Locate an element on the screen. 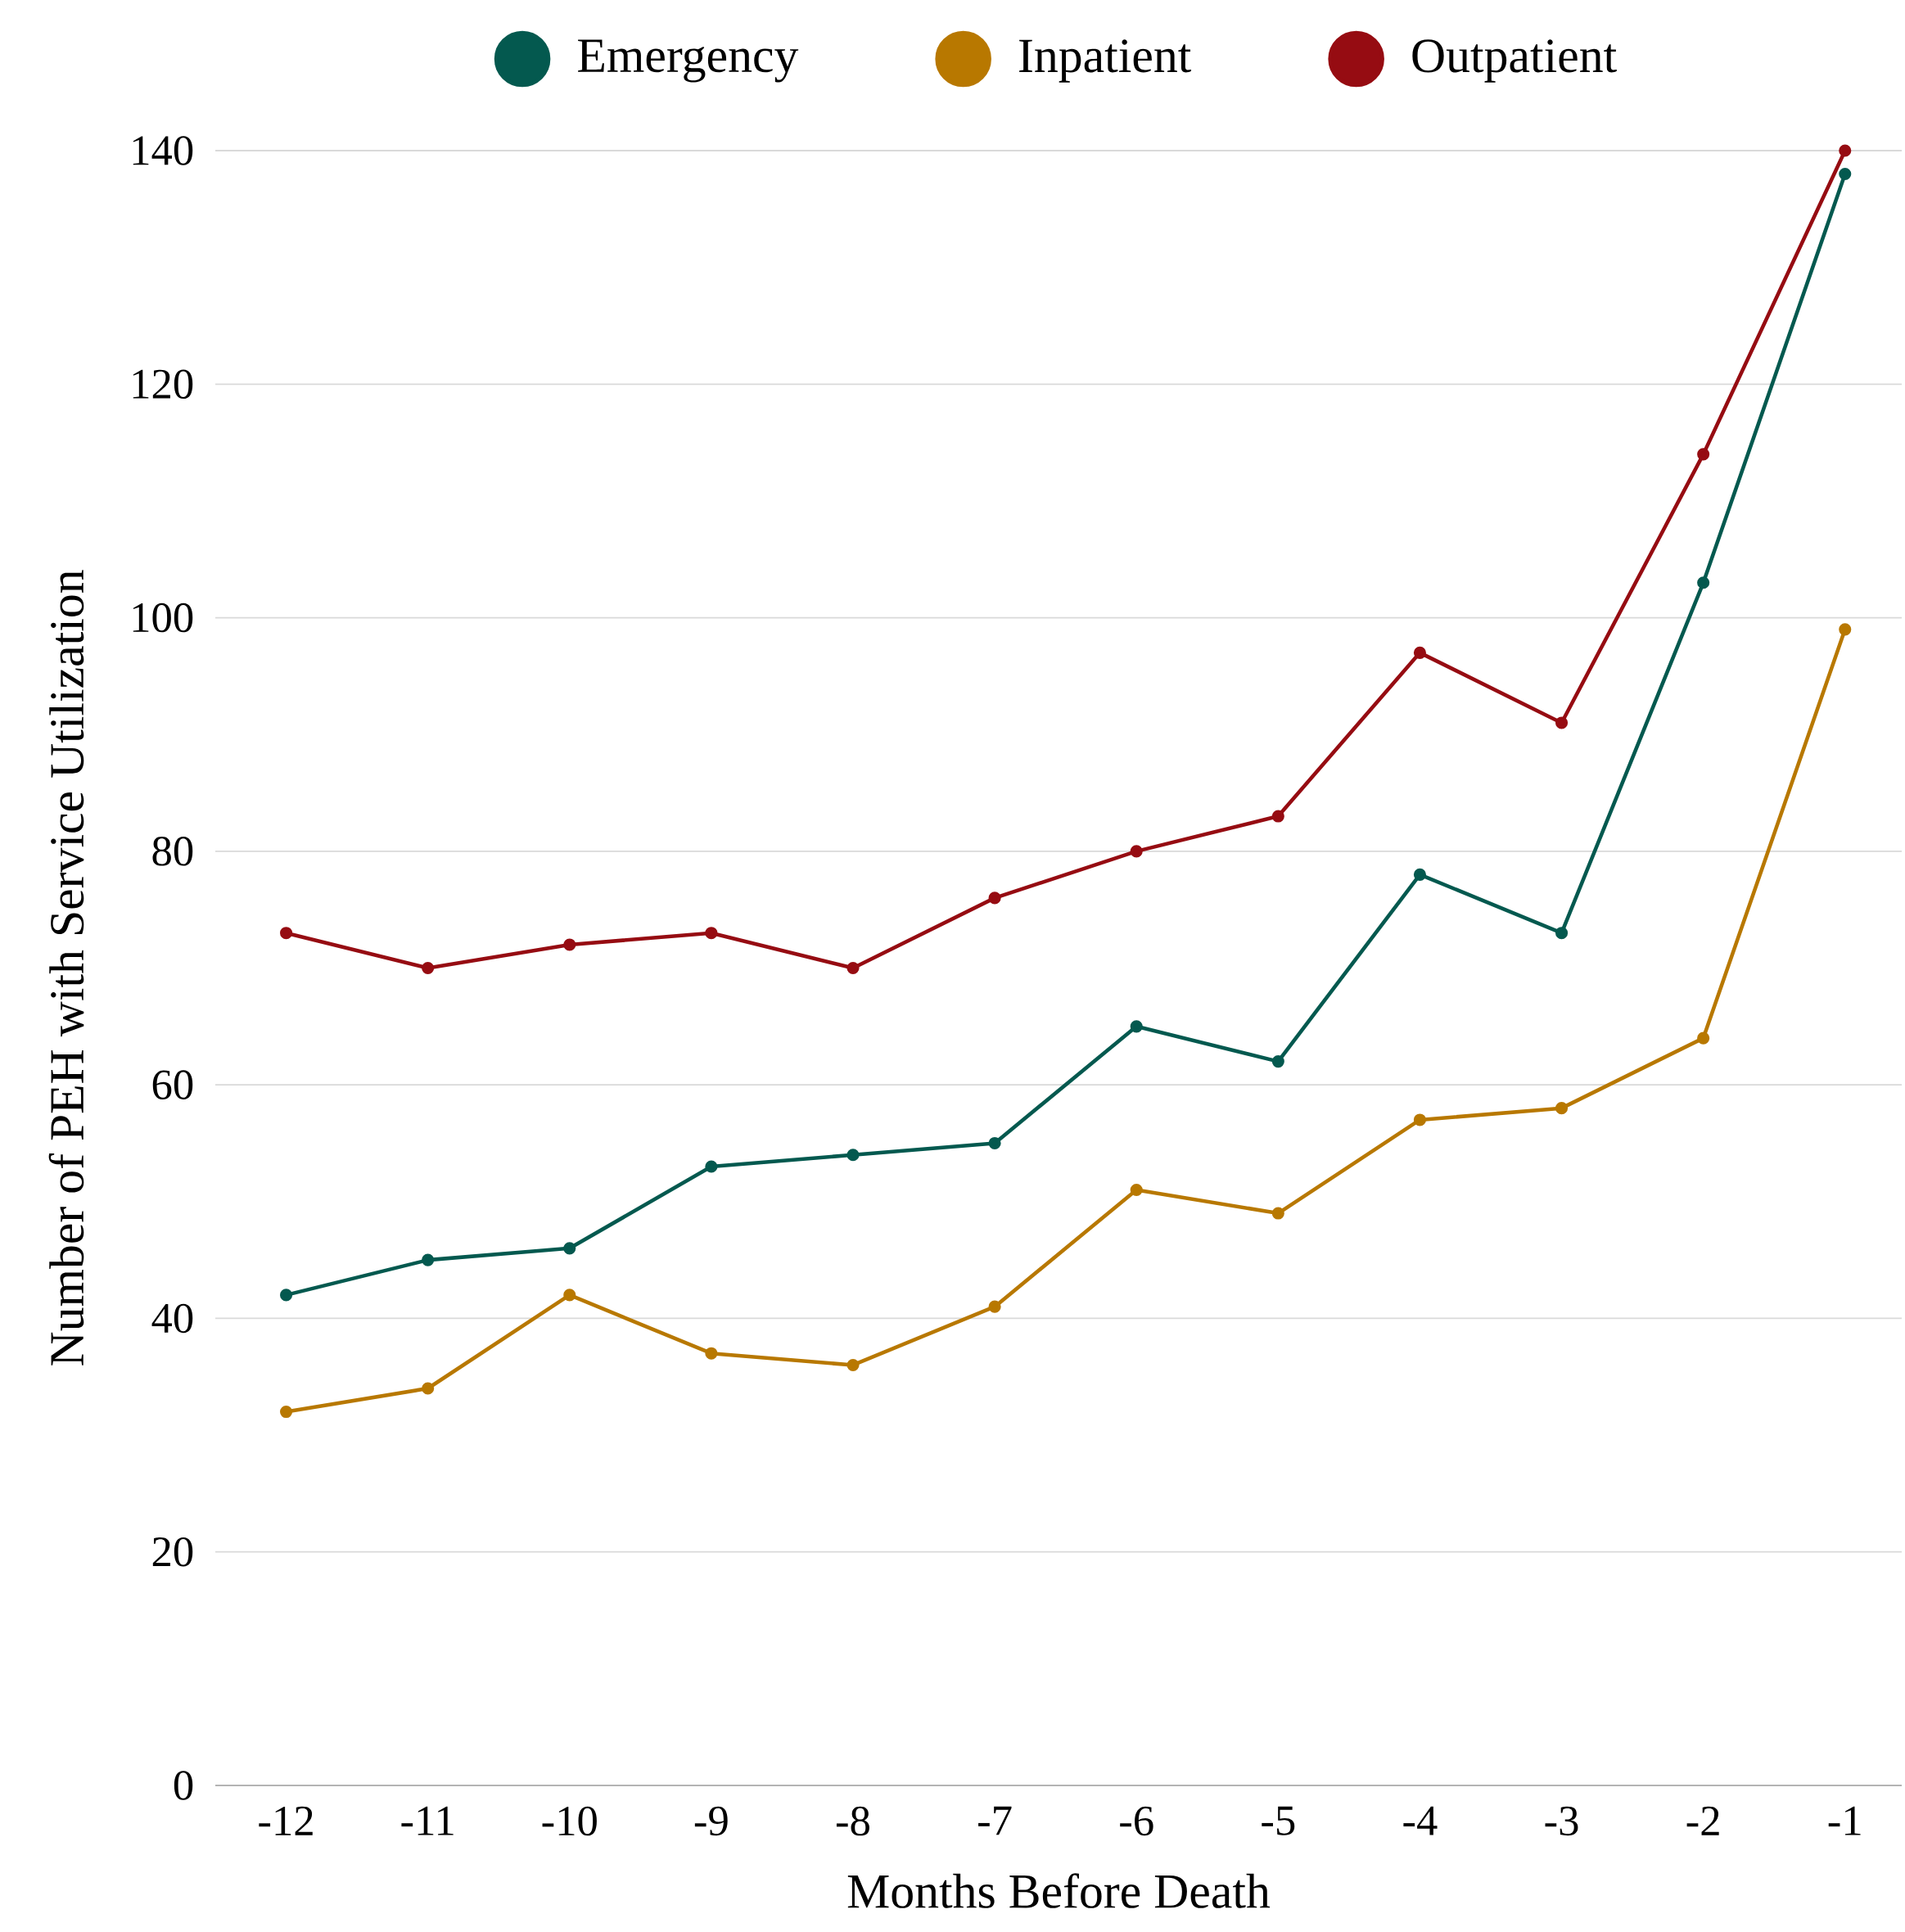 Image resolution: width=1905 pixels, height=1932 pixels. y-tick-label: 140 is located at coordinates (163, 150).